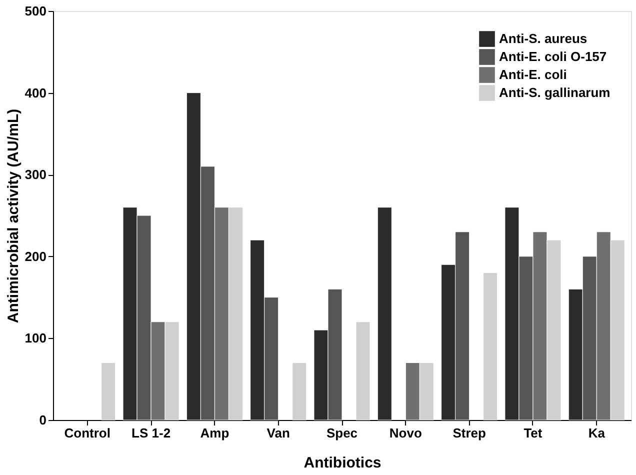 This screenshot has width=636, height=475. I want to click on y-tick-label: 500, so click(35, 11).